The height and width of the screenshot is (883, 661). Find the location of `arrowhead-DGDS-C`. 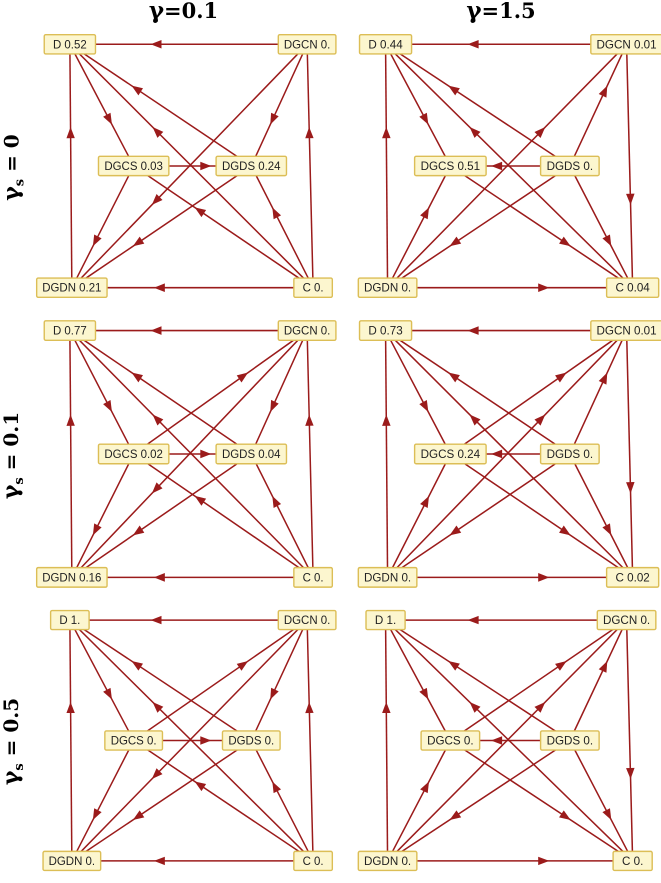

arrowhead-DGDS-C is located at coordinates (607, 240).